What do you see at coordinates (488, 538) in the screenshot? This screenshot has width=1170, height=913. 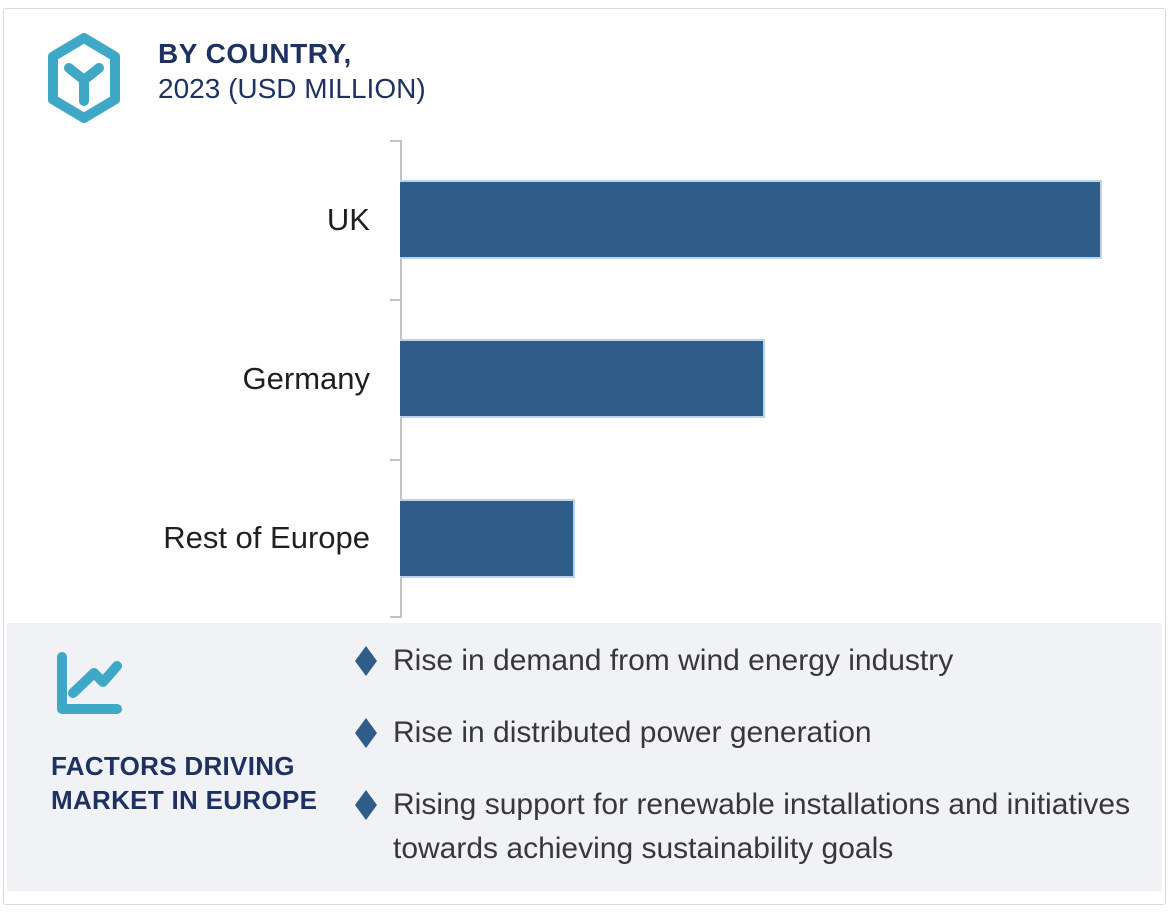 I see `bar-rest-of-europe` at bounding box center [488, 538].